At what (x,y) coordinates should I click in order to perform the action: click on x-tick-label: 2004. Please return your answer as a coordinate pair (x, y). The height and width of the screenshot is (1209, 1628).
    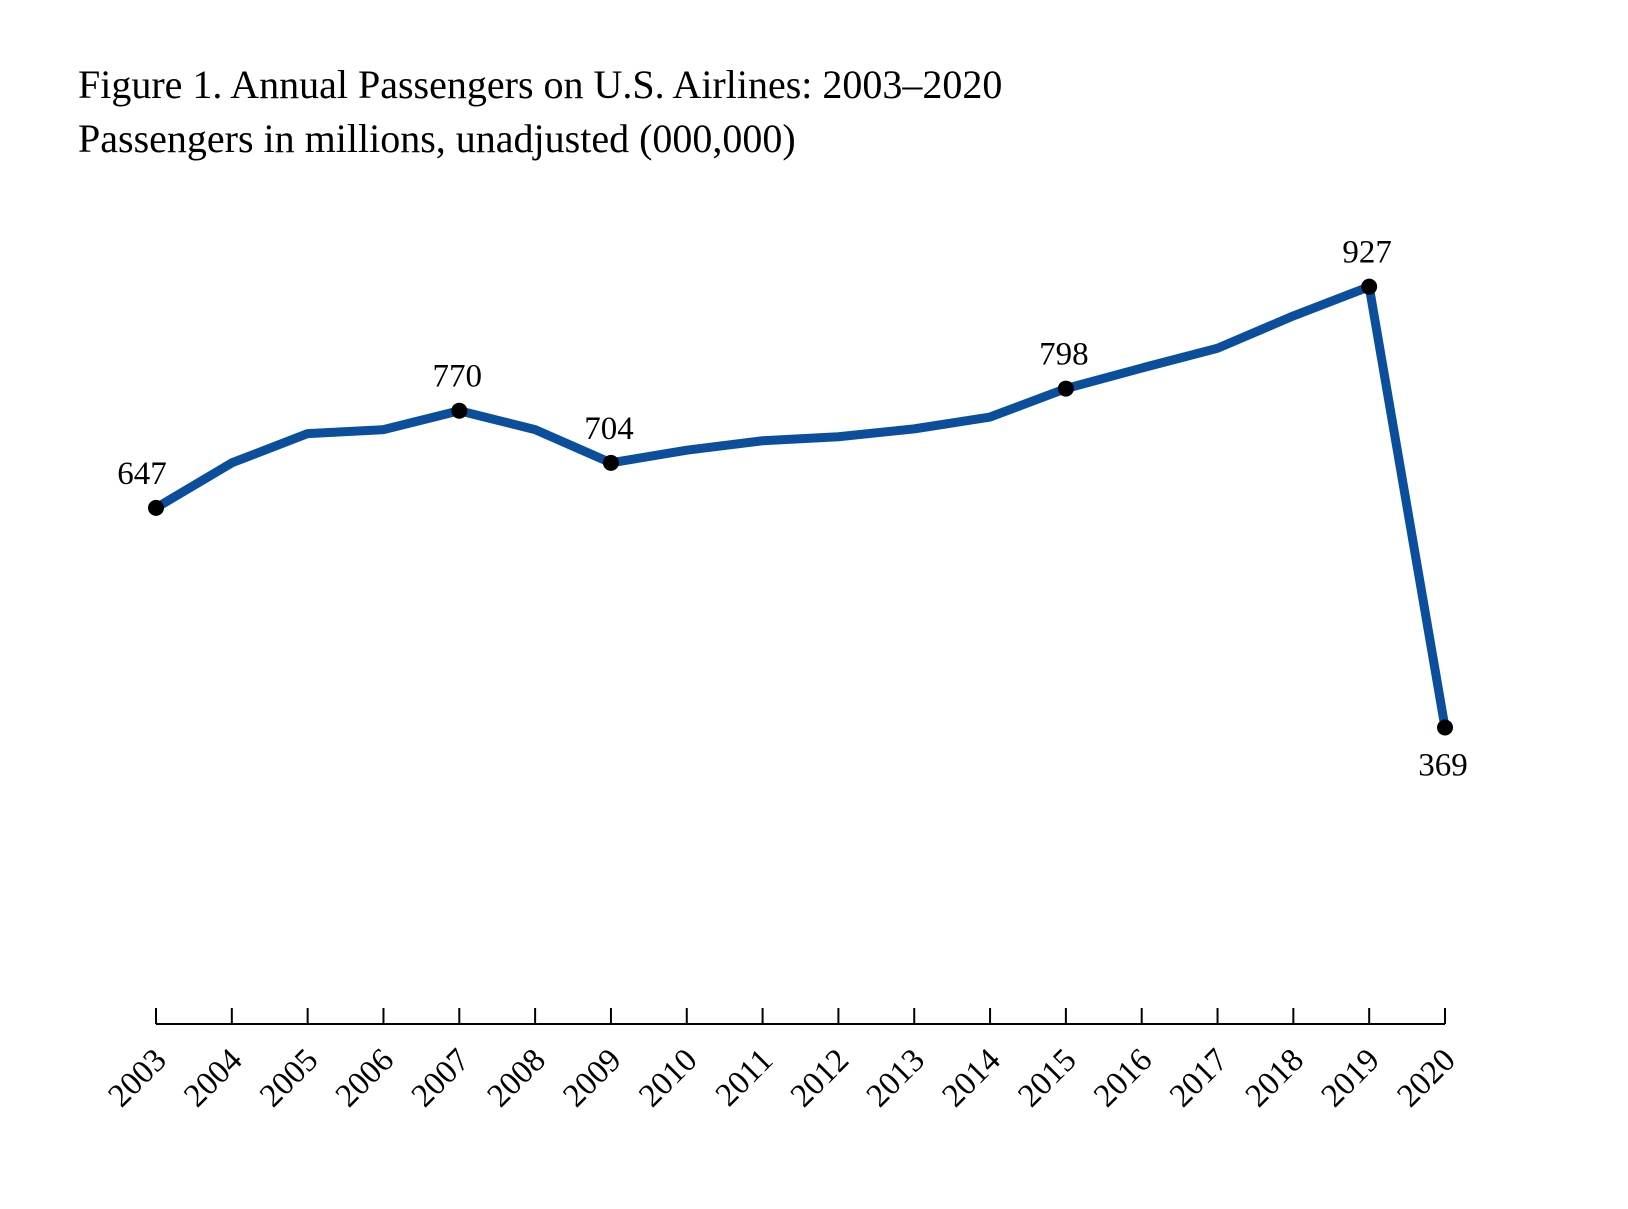
    Looking at the image, I should click on (213, 1078).